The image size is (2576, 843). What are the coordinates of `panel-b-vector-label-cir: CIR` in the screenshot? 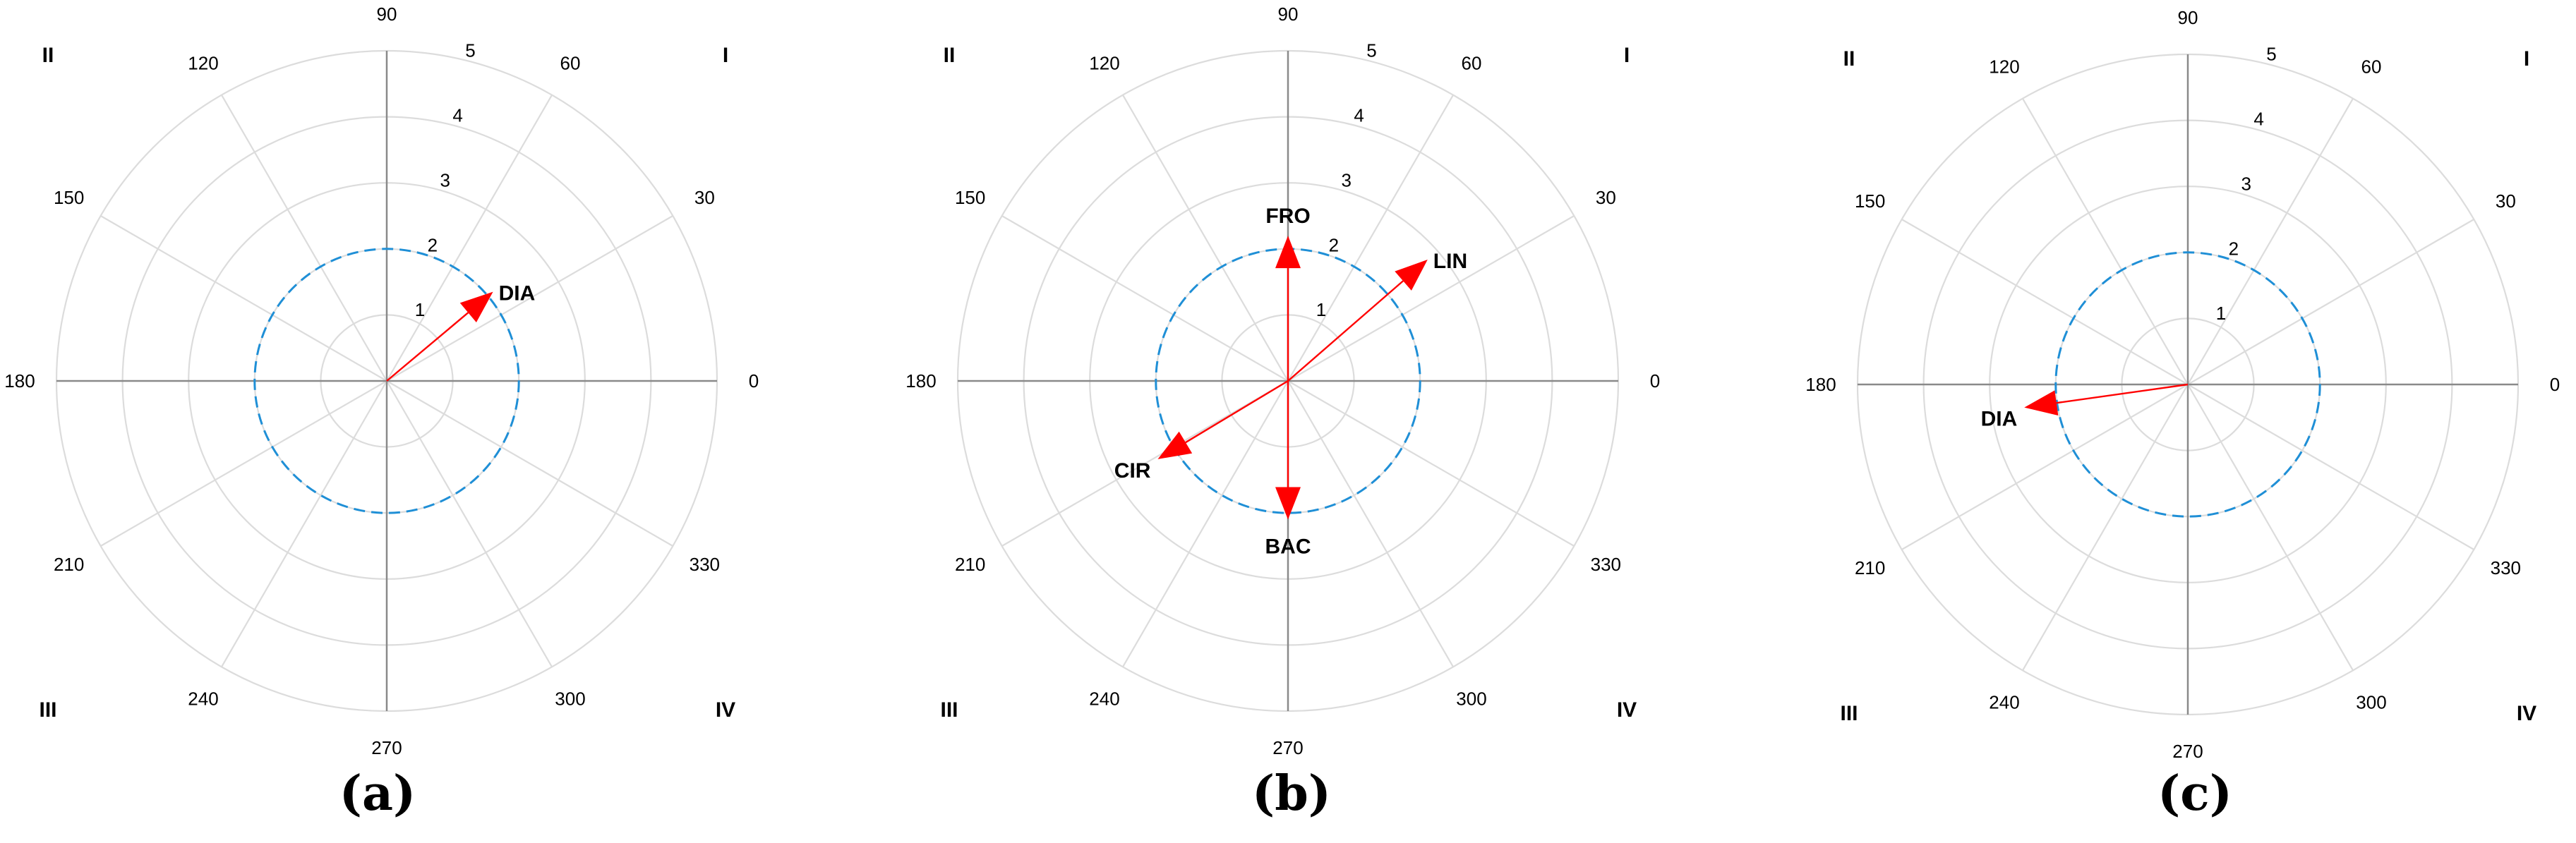 It's located at (1132, 471).